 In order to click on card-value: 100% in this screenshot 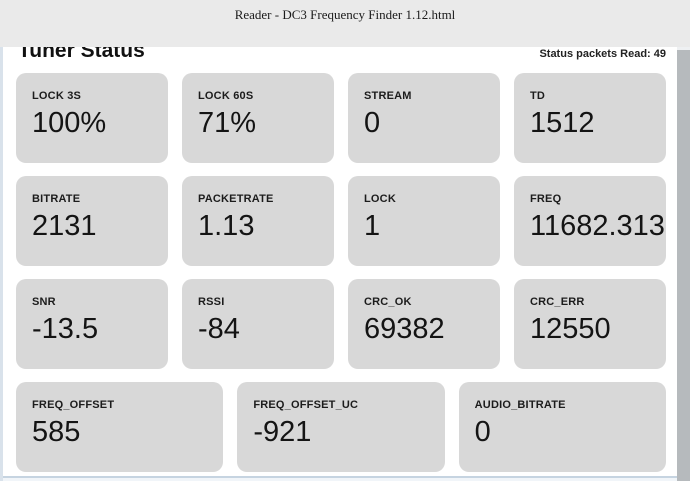, I will do `click(69, 123)`.